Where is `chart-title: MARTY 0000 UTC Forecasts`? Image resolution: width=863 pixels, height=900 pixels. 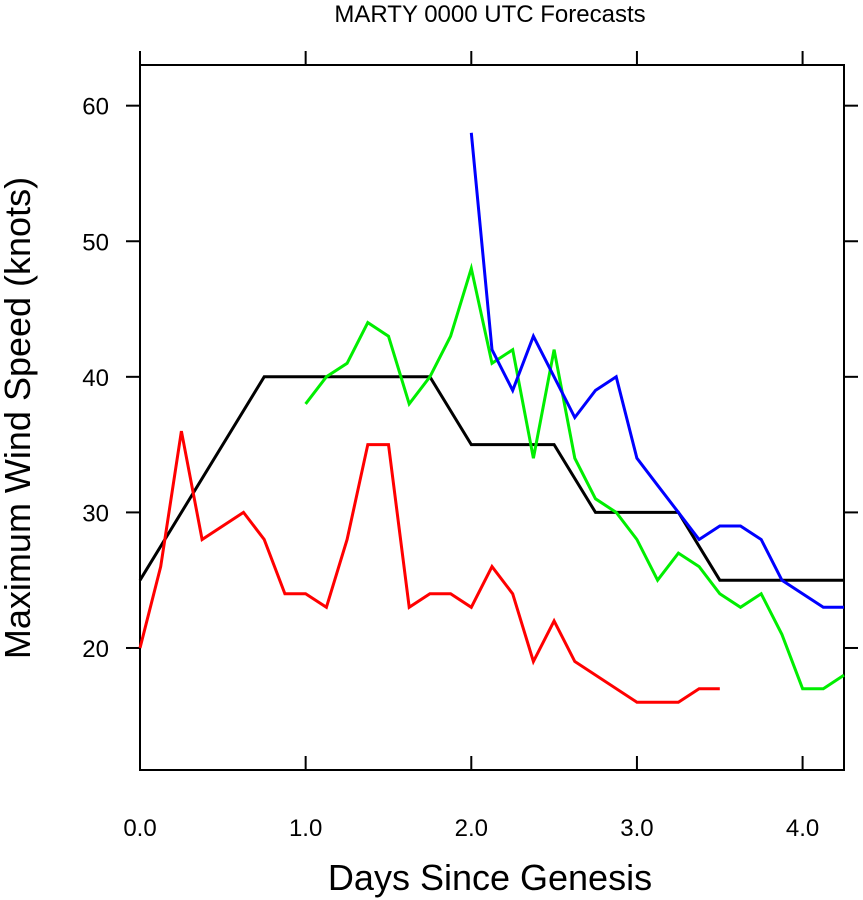
chart-title: MARTY 0000 UTC Forecasts is located at coordinates (489, 14).